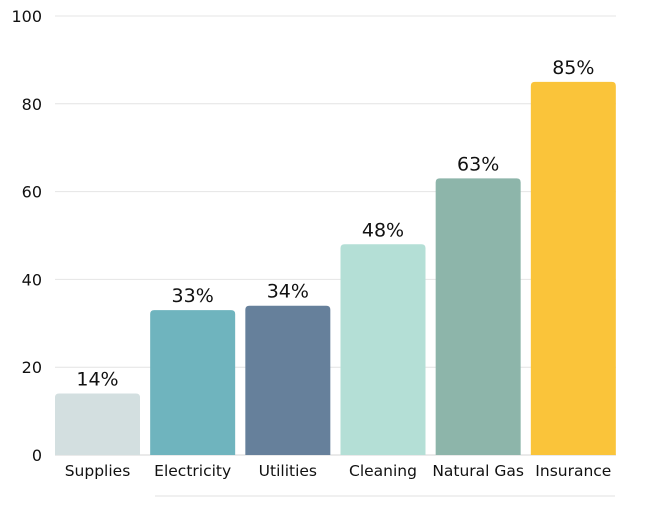 This screenshot has width=650, height=509. Describe the element at coordinates (478, 164) in the screenshot. I see `data-label: 63%` at that location.